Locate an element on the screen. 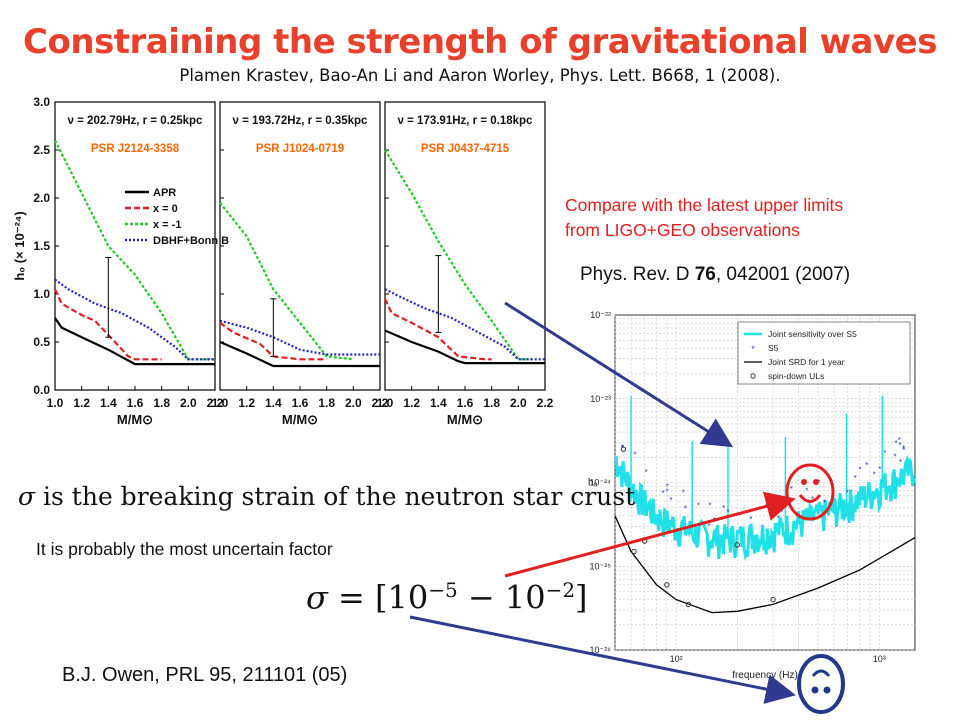 This screenshot has width=960, height=720. pulsar-label: PSR J2124-3358 is located at coordinates (135, 149).